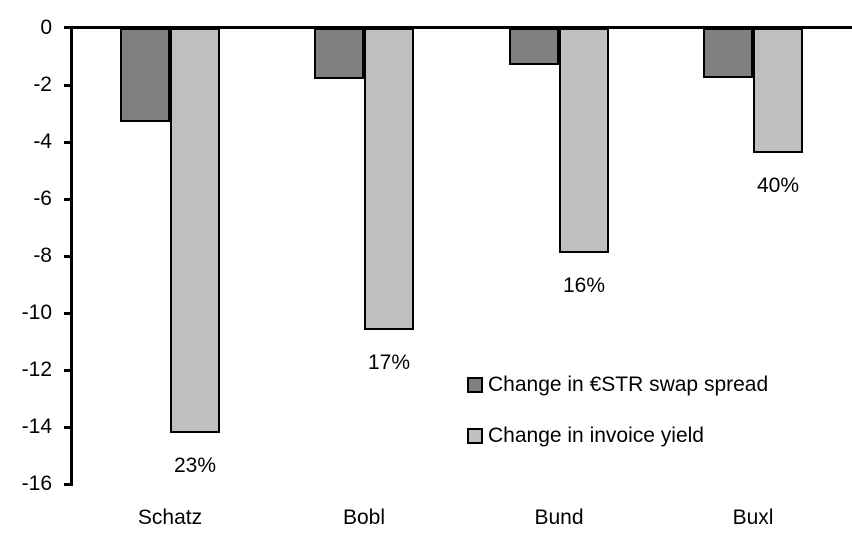 Image resolution: width=852 pixels, height=539 pixels. What do you see at coordinates (42, 255) in the screenshot?
I see `y-axis-tick-label: -8` at bounding box center [42, 255].